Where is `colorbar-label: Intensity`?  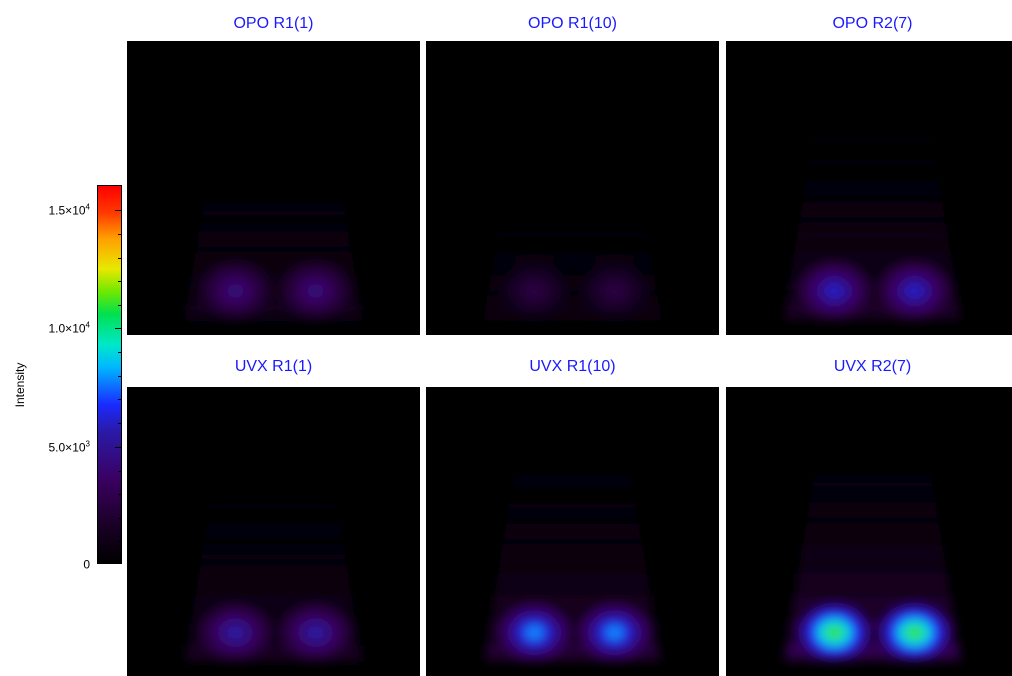 colorbar-label: Intensity is located at coordinates (20, 385).